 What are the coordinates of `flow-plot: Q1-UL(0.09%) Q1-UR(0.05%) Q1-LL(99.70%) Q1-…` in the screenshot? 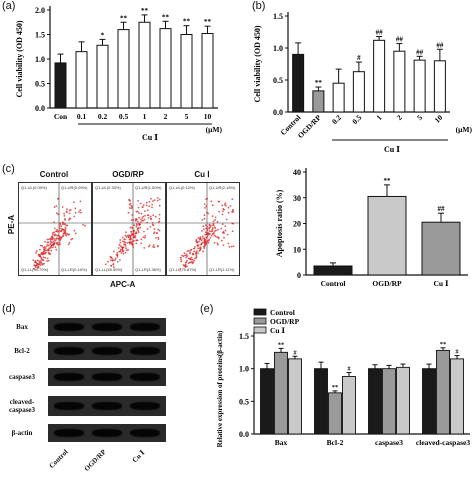 It's located at (55, 229).